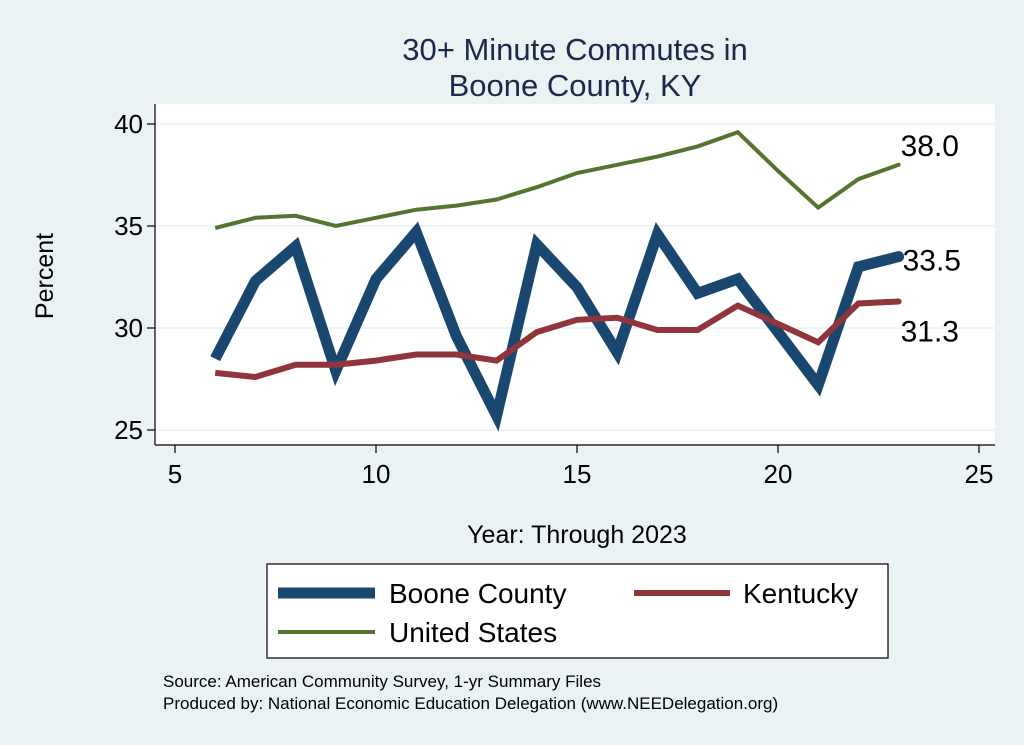 This screenshot has height=745, width=1024. Describe the element at coordinates (128, 328) in the screenshot. I see `y-tick-label-30: 30` at that location.